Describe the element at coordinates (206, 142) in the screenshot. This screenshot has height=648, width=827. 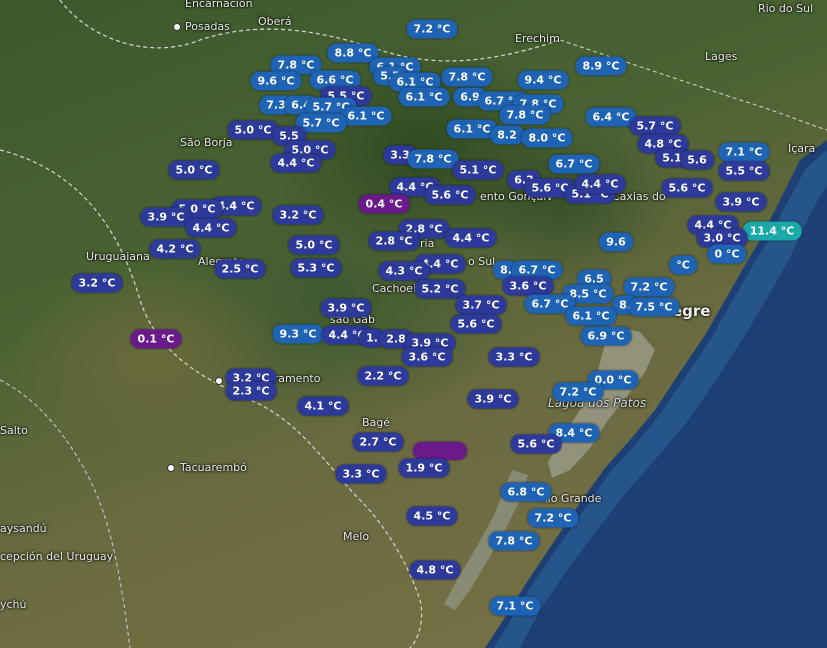
I see `place-label: São Borja` at that location.